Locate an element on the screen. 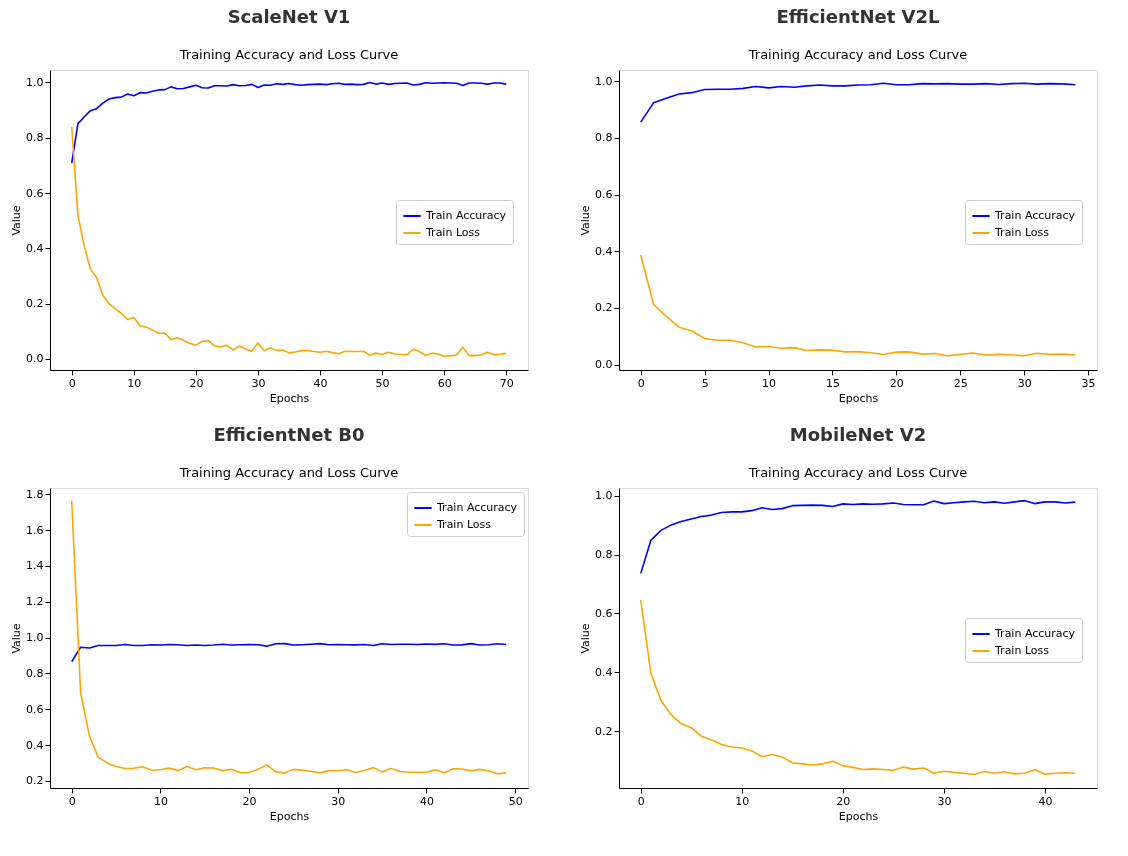 The width and height of the screenshot is (1128, 856). x-tick-label: 60 is located at coordinates (444, 383).